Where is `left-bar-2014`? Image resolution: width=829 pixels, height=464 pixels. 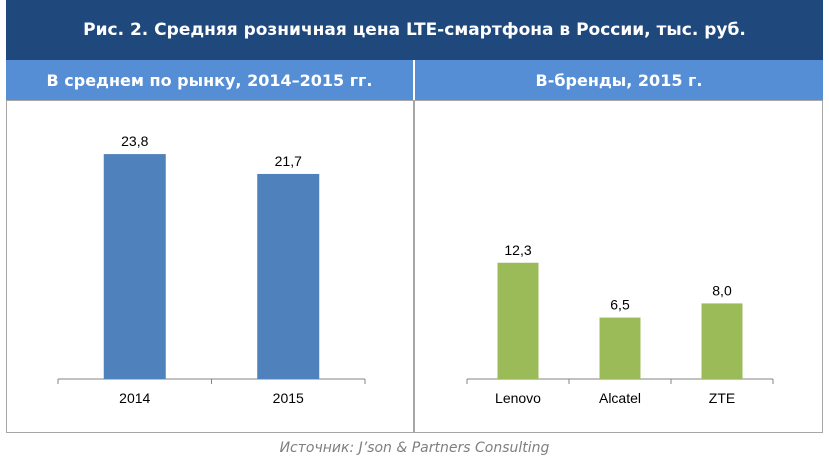
left-bar-2014 is located at coordinates (134, 266).